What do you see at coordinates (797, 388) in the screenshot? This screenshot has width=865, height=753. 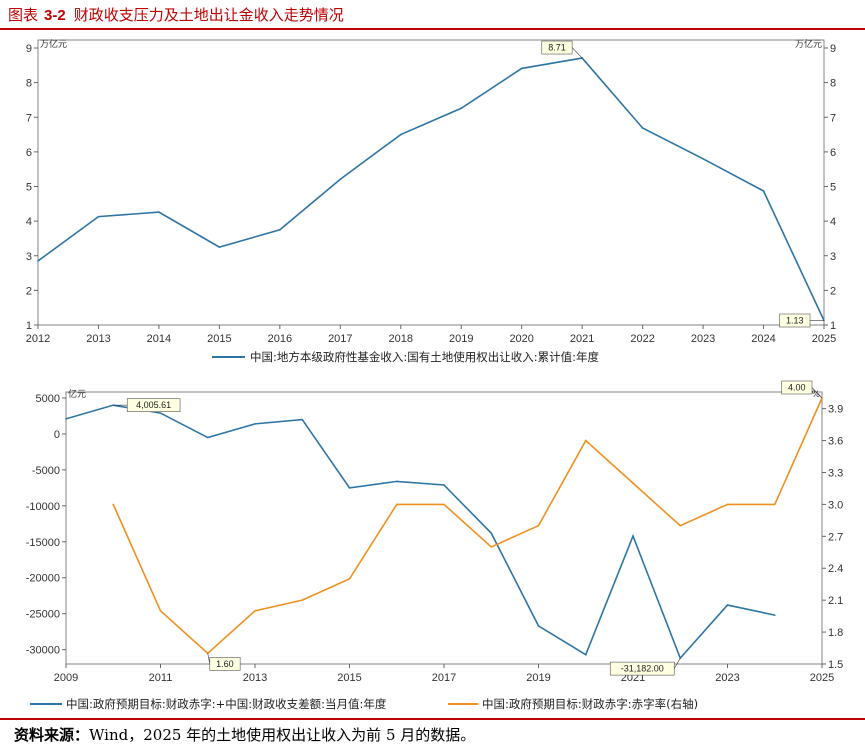 I see `data-label: 4.00` at bounding box center [797, 388].